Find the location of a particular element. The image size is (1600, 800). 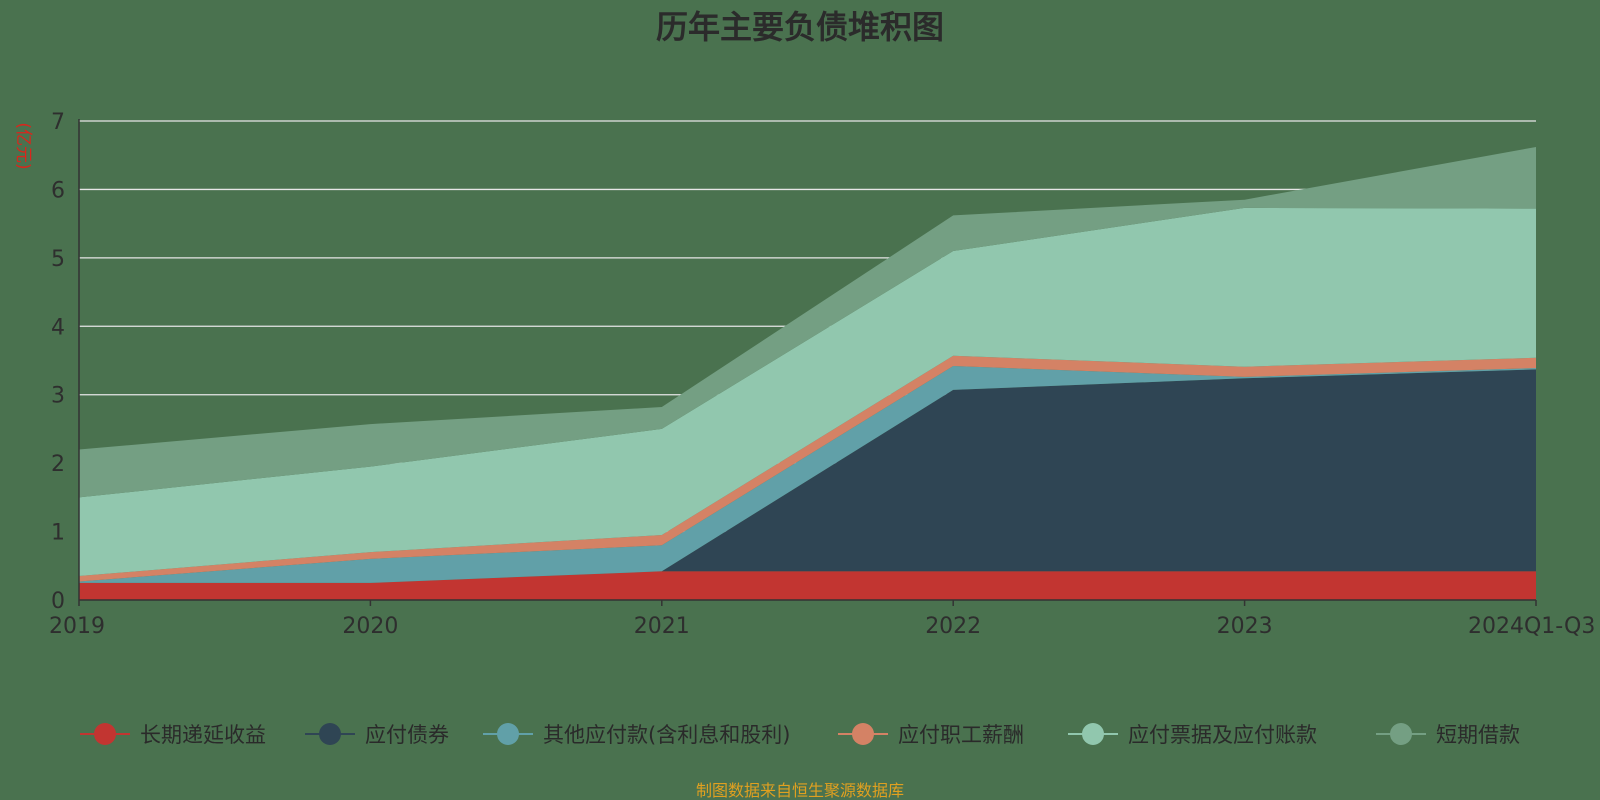

x-tick-label: 2019 is located at coordinates (77, 626).